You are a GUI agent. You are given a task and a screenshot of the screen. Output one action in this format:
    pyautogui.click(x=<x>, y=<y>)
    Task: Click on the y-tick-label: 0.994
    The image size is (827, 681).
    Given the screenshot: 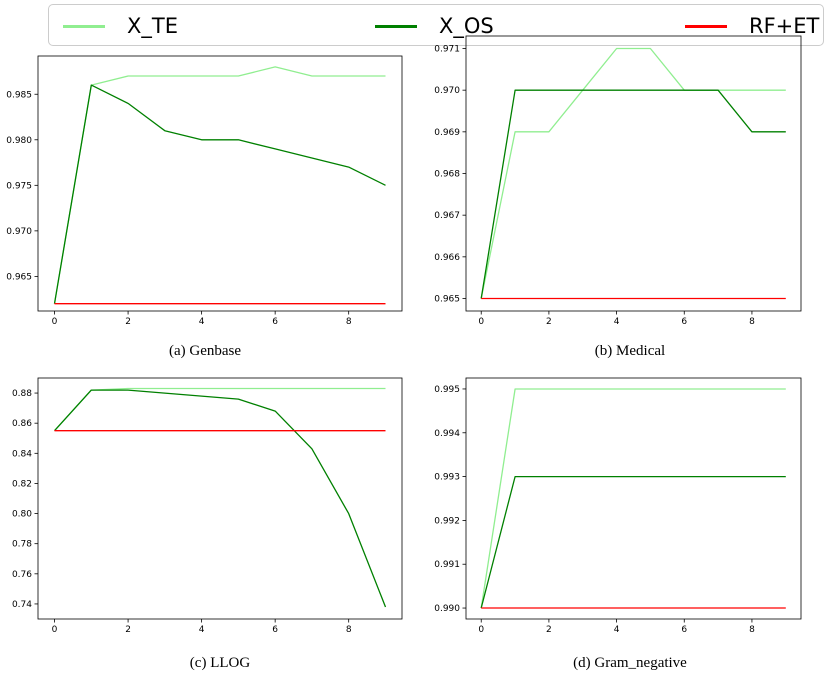 What is the action you would take?
    pyautogui.click(x=447, y=434)
    